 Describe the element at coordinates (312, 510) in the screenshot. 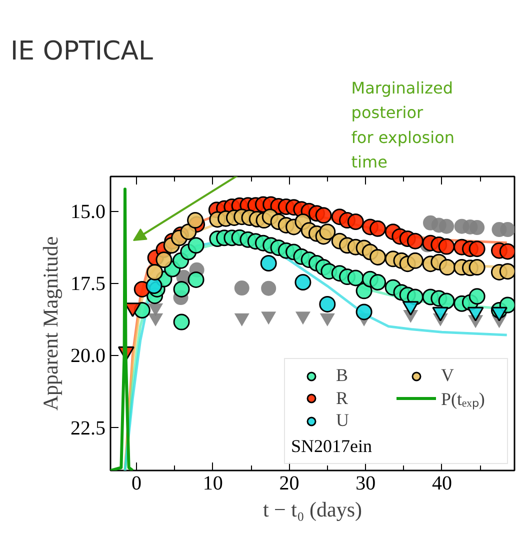

I see `x-axis-title: t − t₀ (days)` at that location.